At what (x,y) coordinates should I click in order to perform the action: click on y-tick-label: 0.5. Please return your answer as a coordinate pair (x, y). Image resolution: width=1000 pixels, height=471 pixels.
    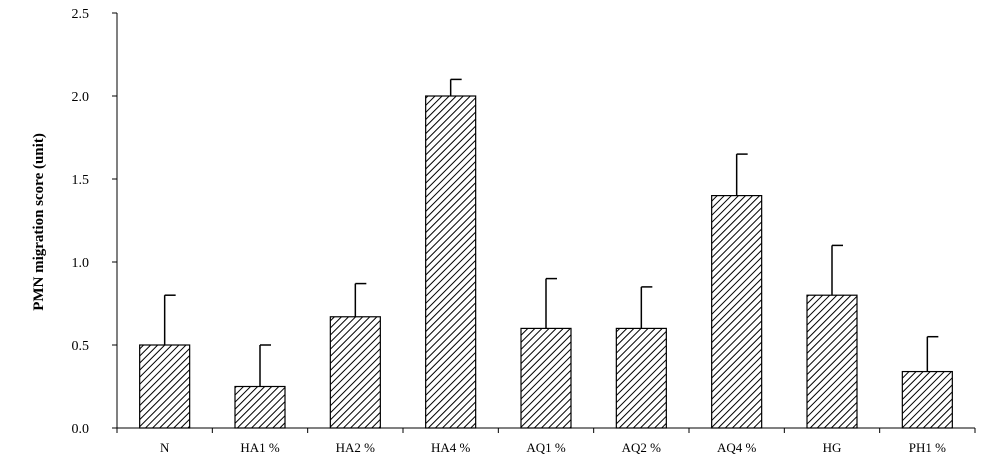
    Looking at the image, I should click on (81, 346).